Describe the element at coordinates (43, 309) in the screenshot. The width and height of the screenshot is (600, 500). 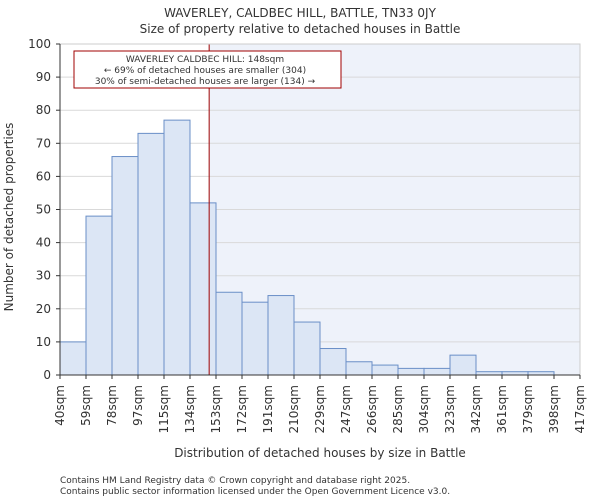
I see `y-tick-label: 20` at that location.